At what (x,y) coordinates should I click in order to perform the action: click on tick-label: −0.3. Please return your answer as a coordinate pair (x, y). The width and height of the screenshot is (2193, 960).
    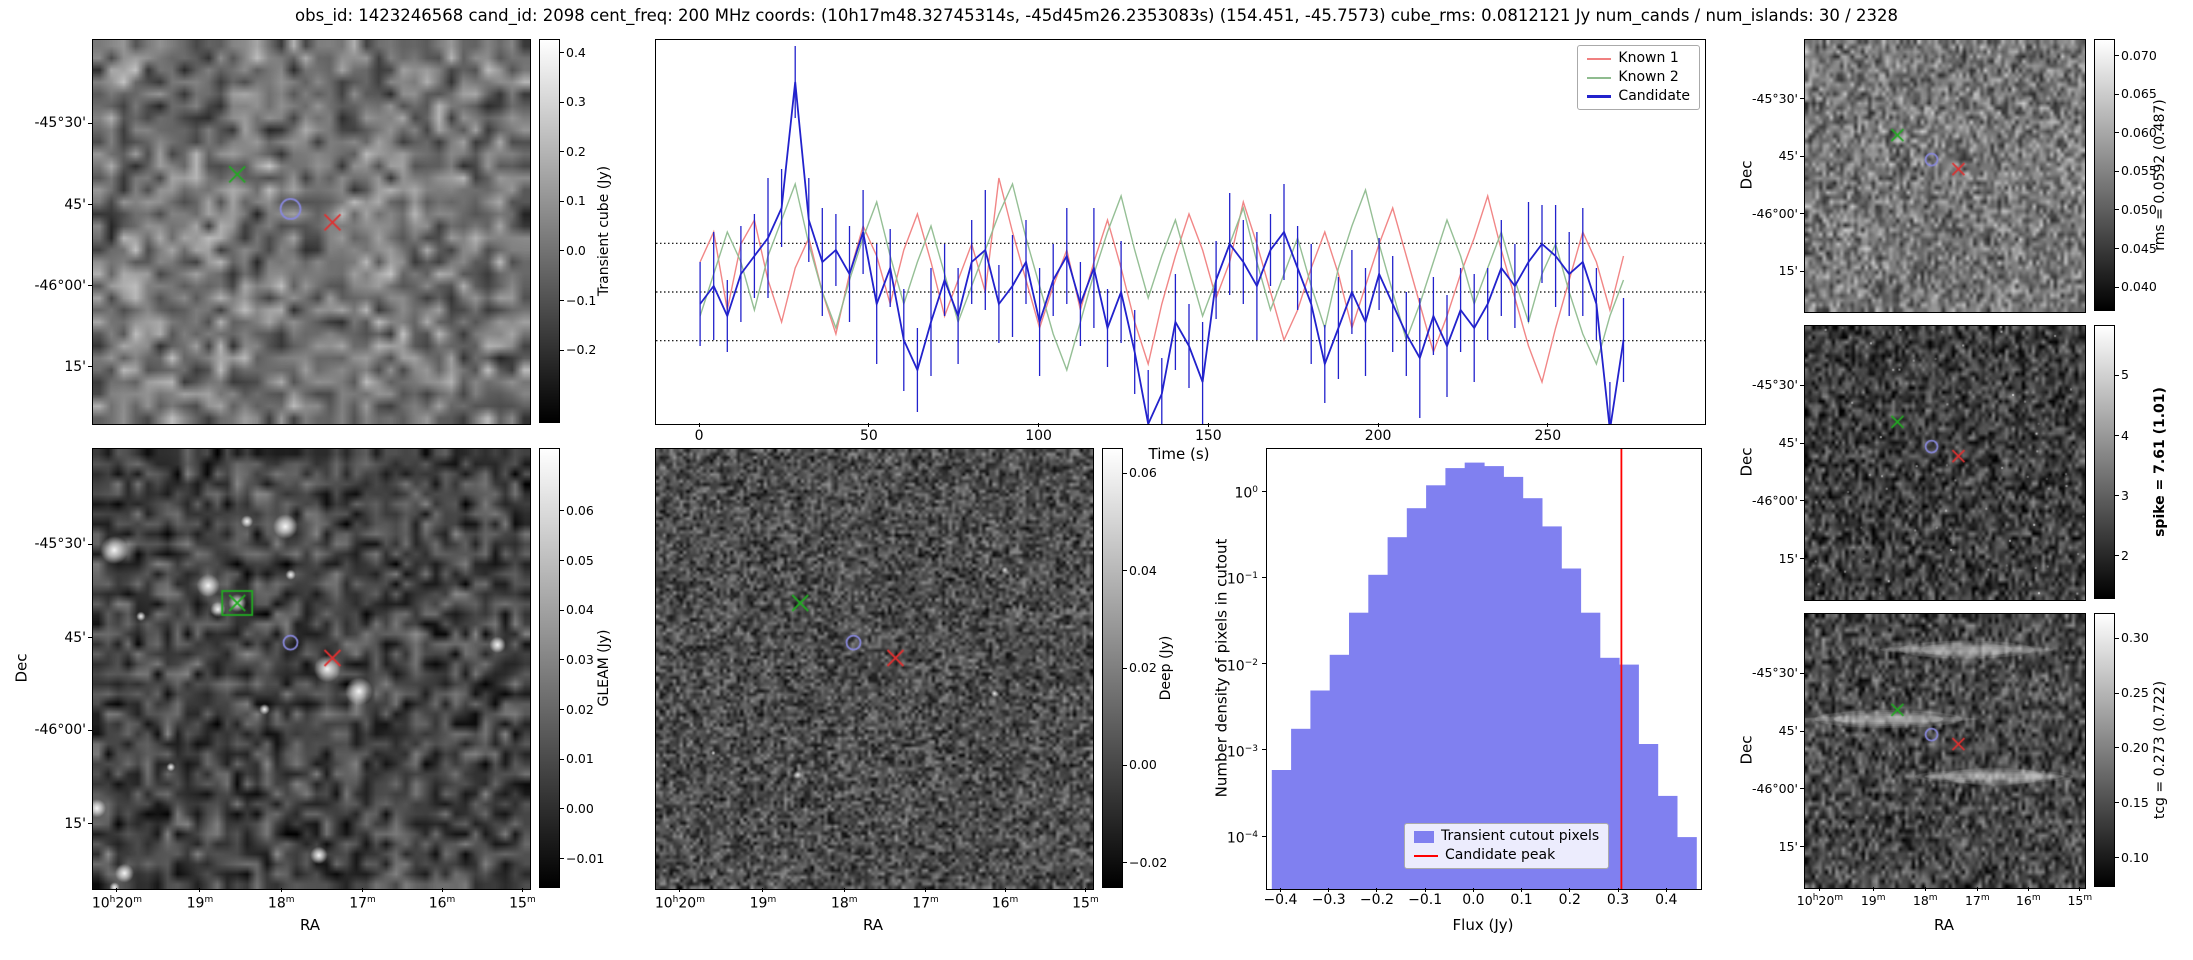
    Looking at the image, I should click on (1328, 900).